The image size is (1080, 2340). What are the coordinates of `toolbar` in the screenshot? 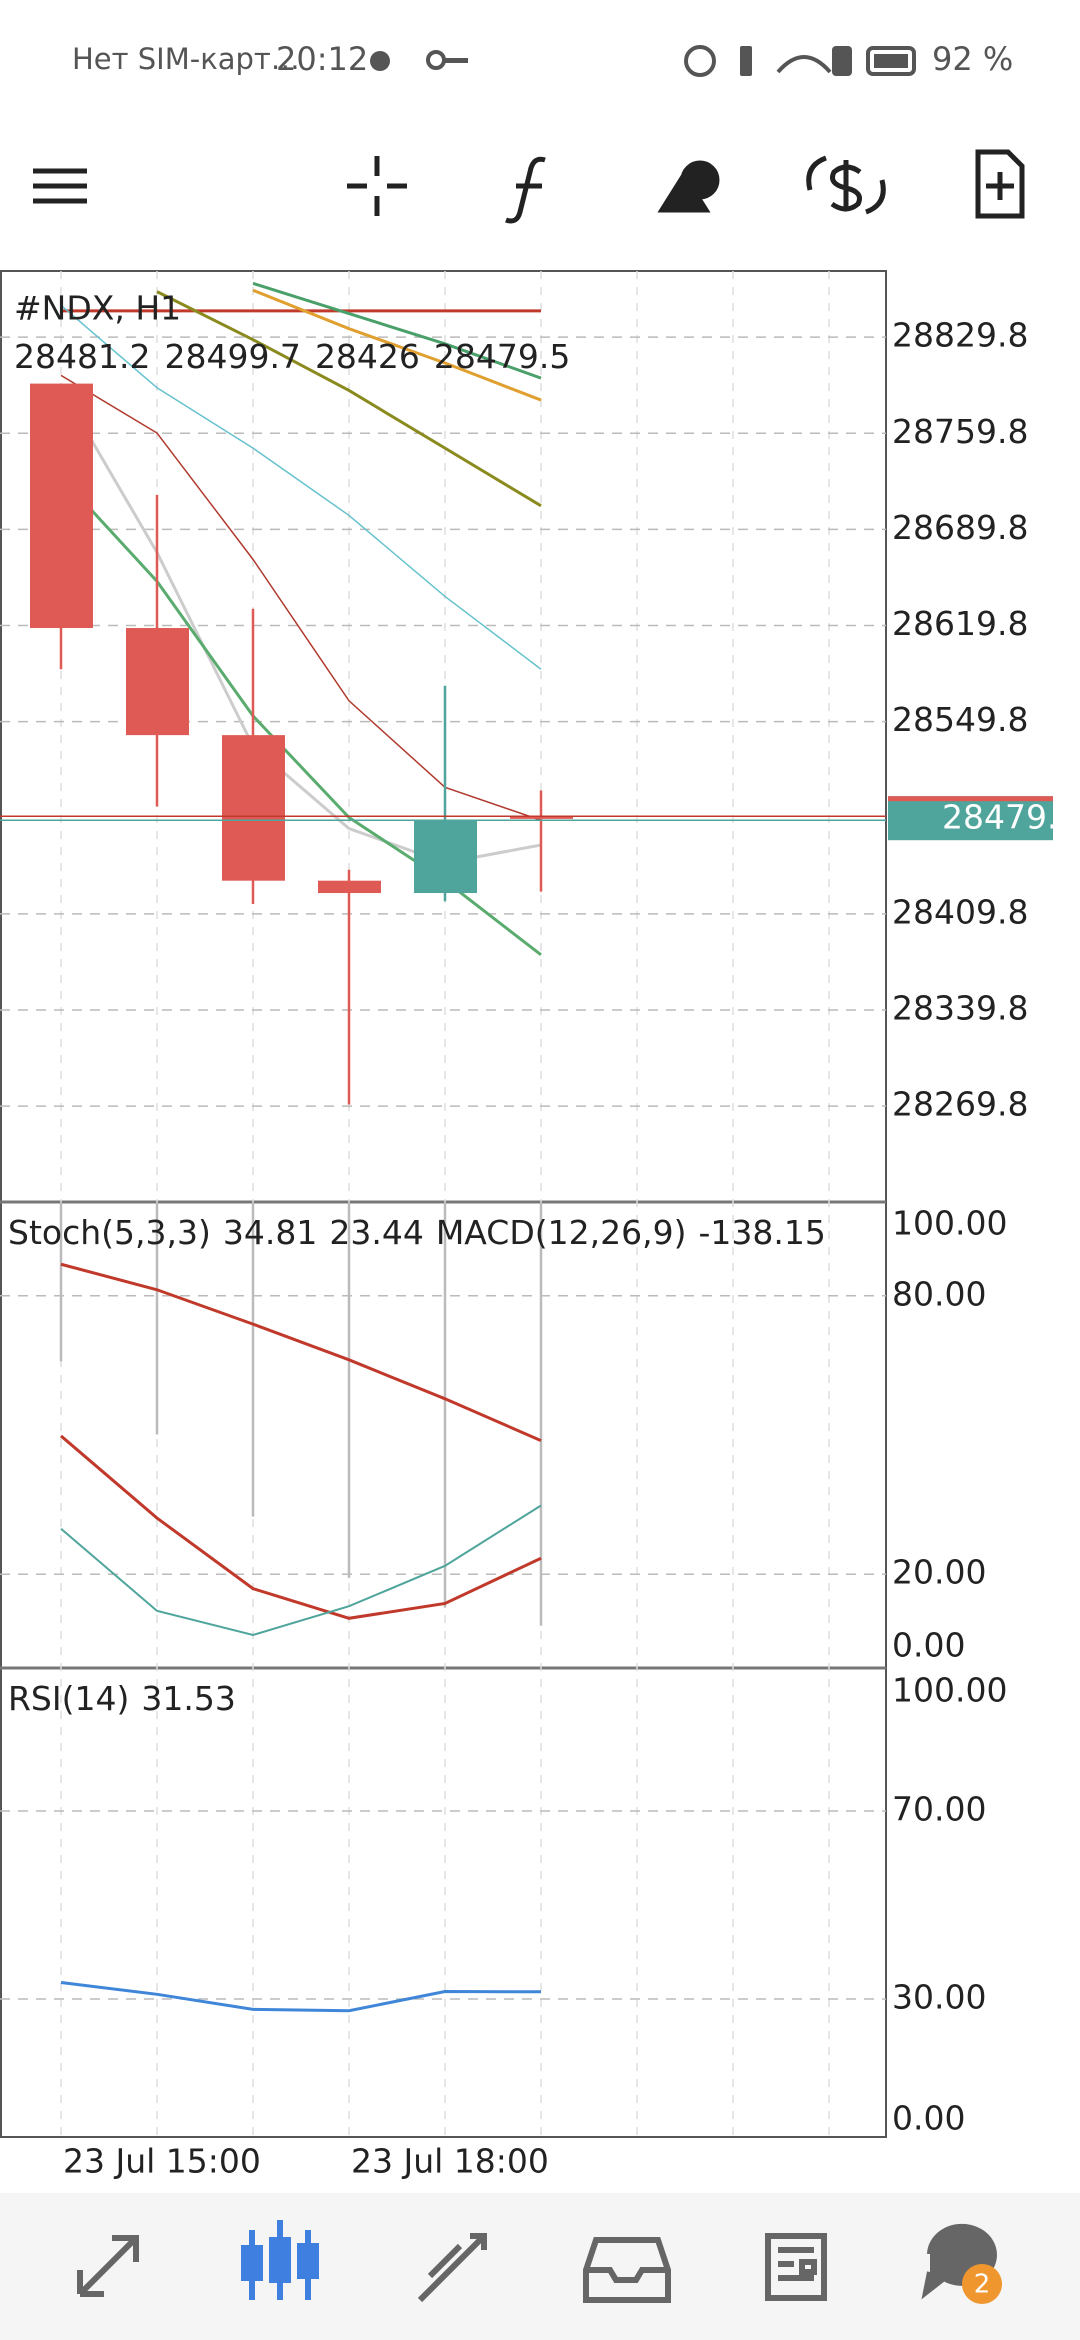 It's located at (529, 186).